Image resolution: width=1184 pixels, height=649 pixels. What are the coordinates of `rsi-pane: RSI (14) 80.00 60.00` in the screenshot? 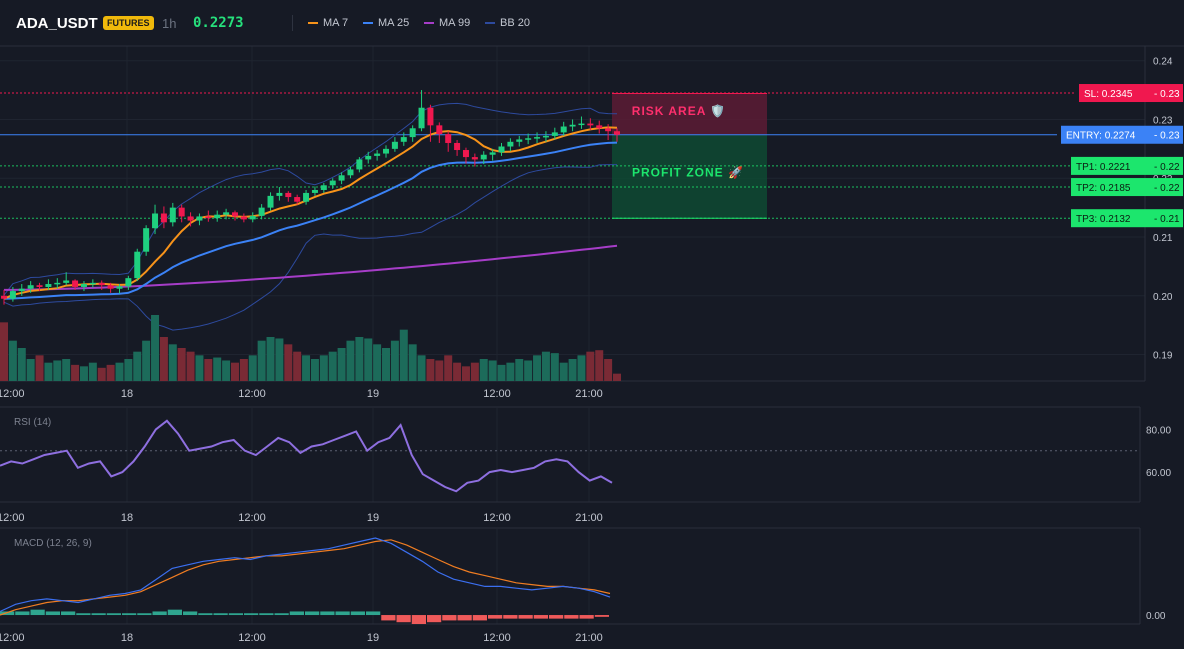 It's located at (585, 455).